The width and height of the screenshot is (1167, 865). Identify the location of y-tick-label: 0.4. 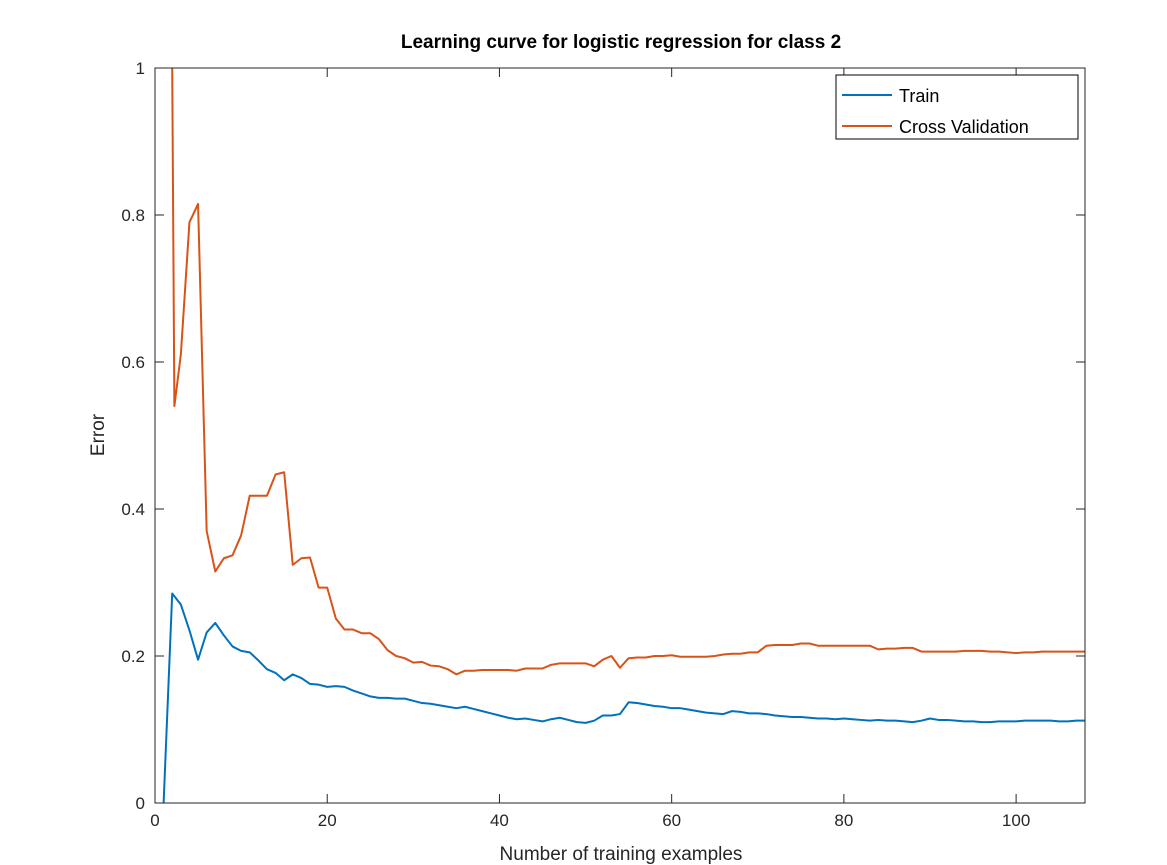
(133, 509).